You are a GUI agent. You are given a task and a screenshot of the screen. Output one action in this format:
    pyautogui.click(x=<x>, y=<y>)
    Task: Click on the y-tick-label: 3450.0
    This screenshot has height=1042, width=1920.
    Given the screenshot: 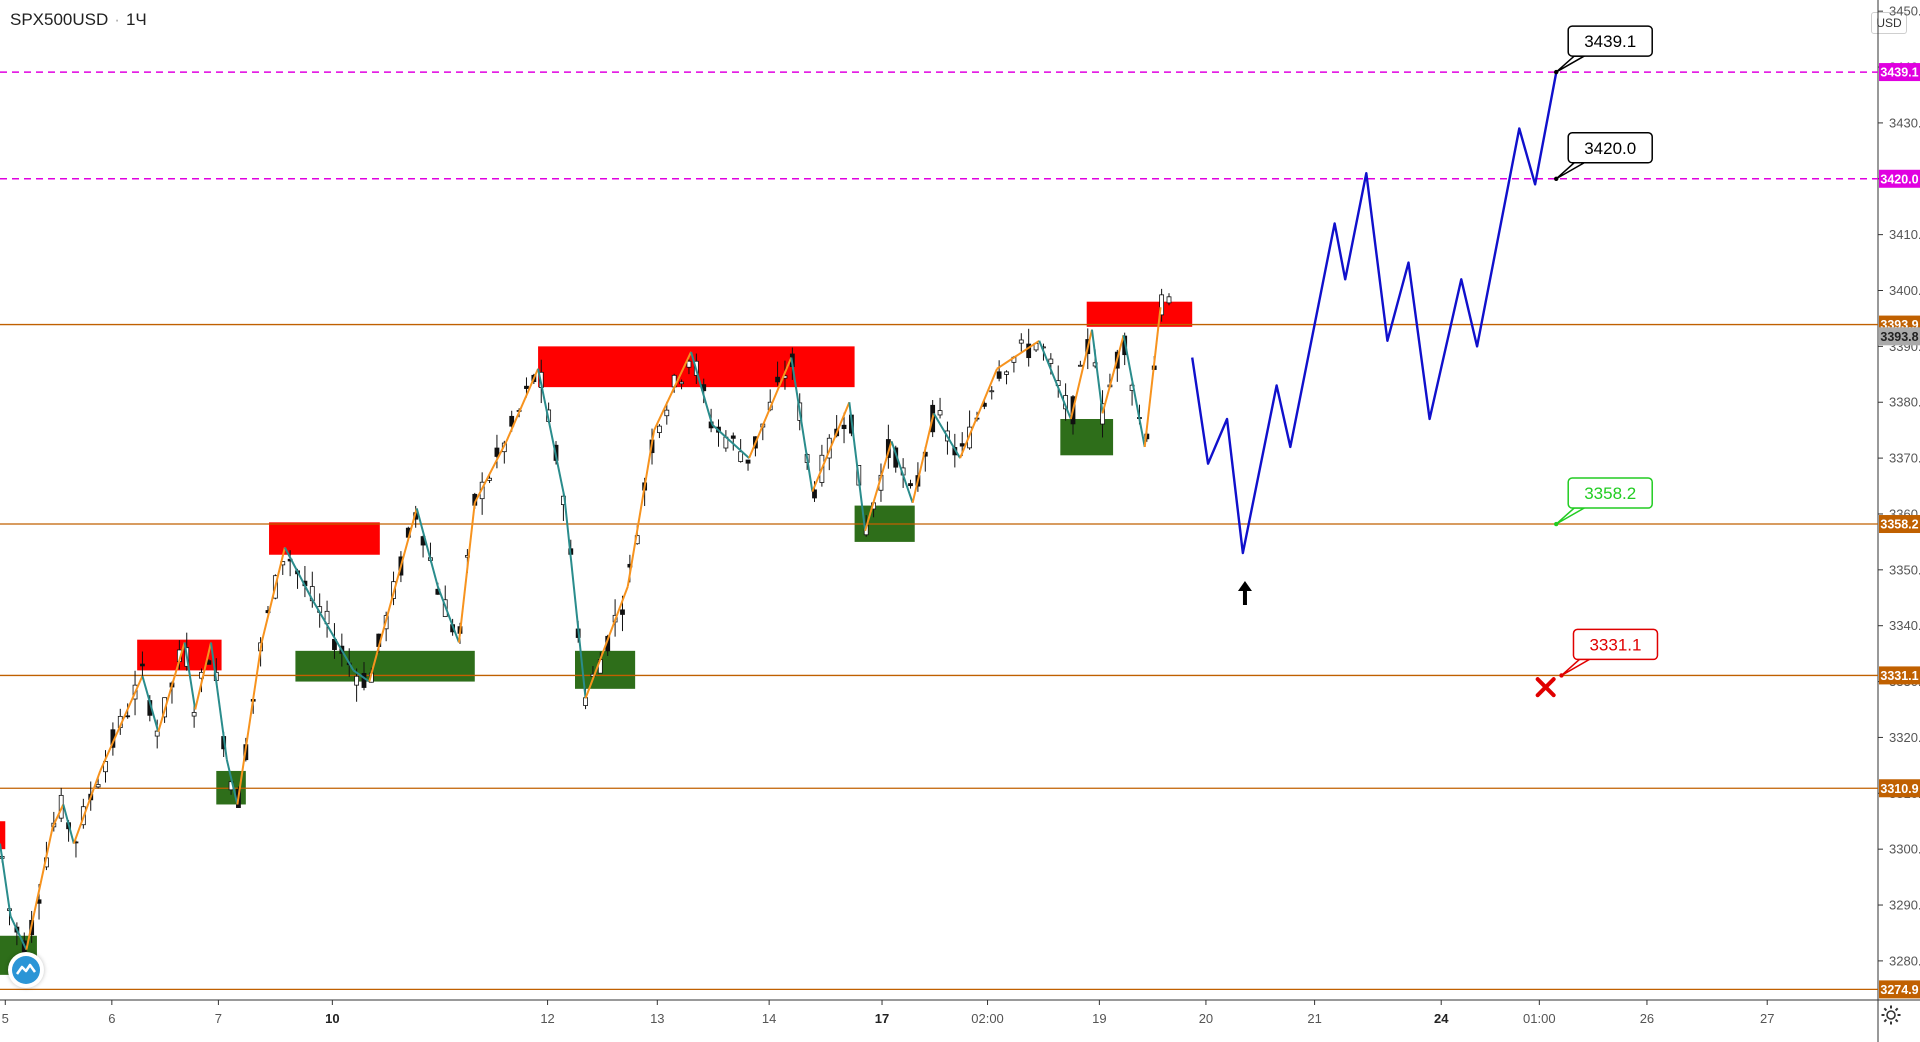 What is the action you would take?
    pyautogui.click(x=1904, y=11)
    